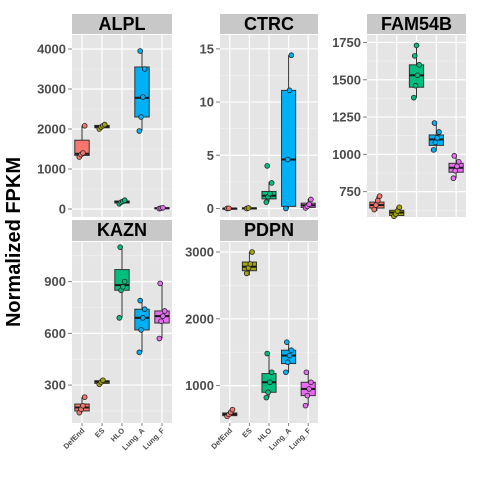  Describe the element at coordinates (154, 439) in the screenshot. I see `x-tick-label: Lung_F` at that location.